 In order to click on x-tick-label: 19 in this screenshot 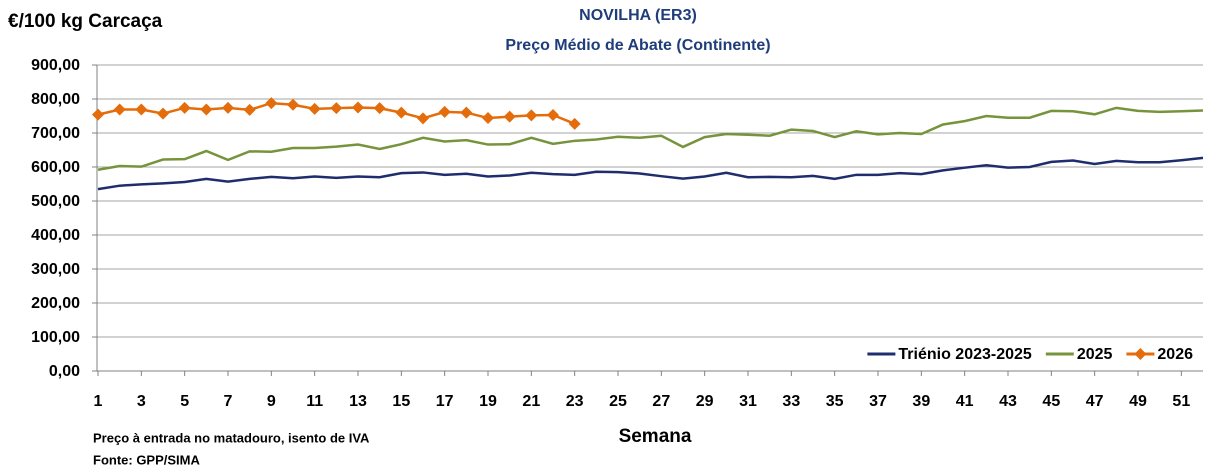, I will do `click(488, 401)`.